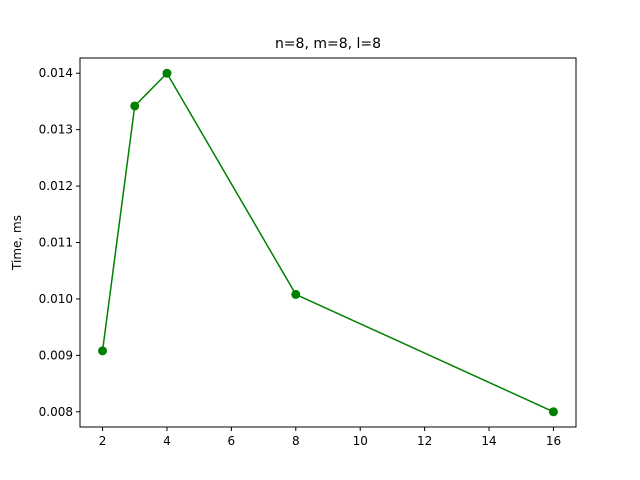 The height and width of the screenshot is (480, 640). Describe the element at coordinates (56, 355) in the screenshot. I see `y-tick-label: 0.009` at that location.